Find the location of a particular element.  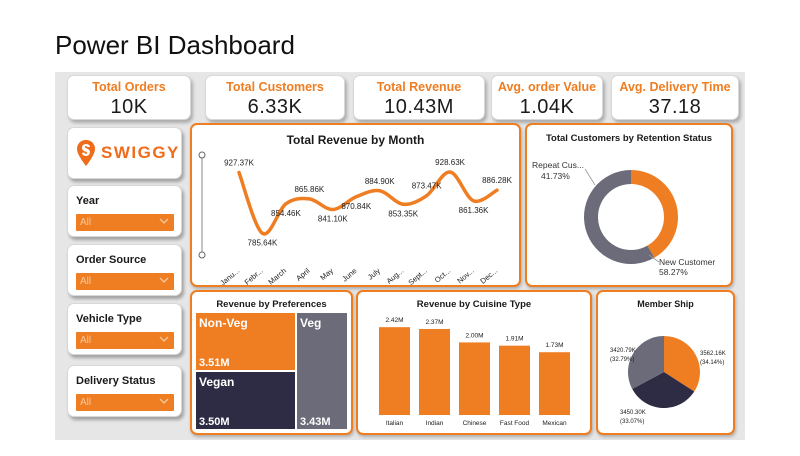

slicer-order-source: Order Source All is located at coordinates (124, 270).